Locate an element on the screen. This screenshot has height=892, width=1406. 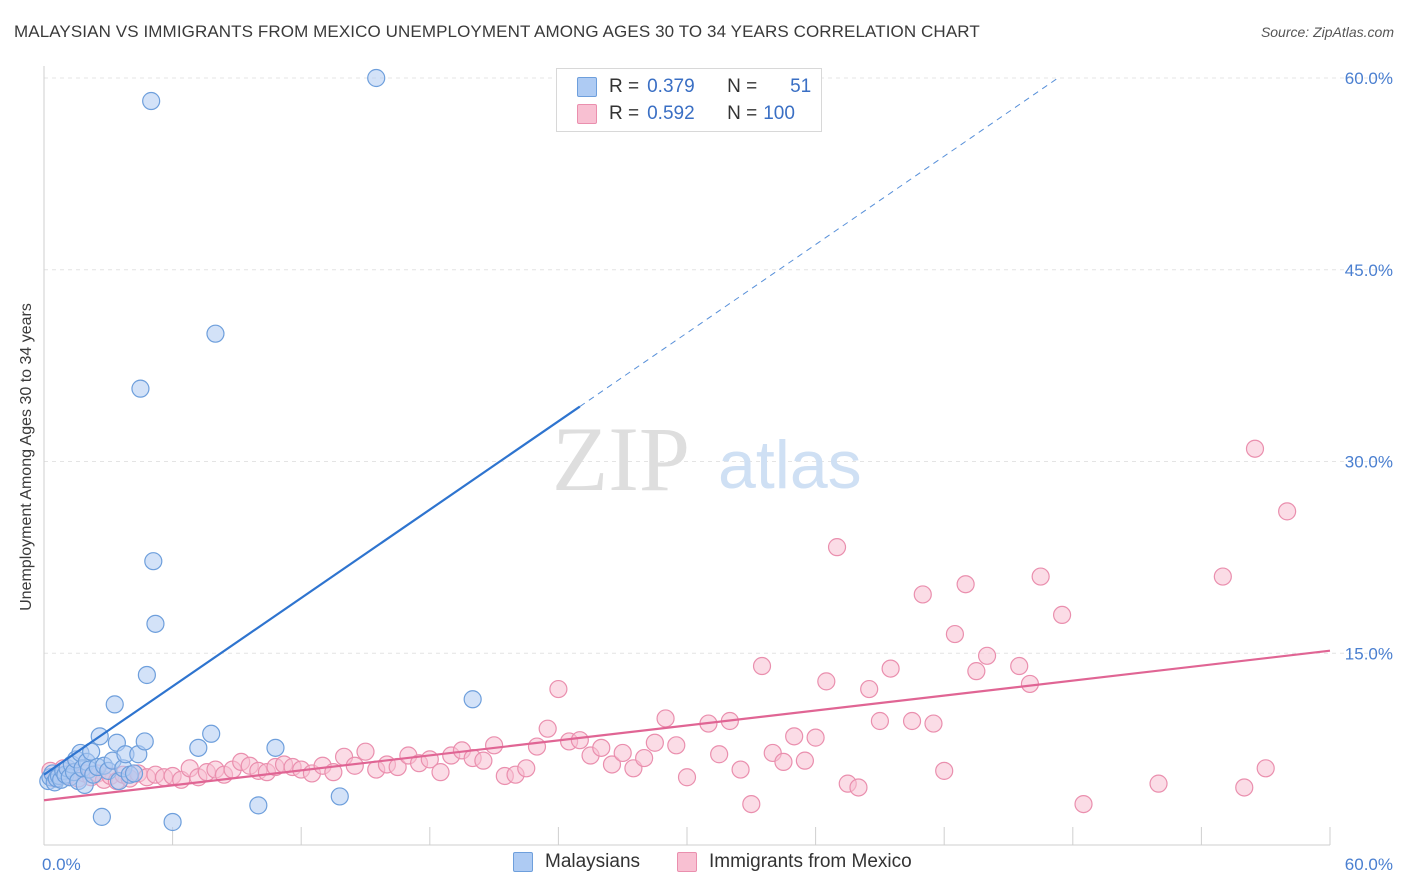
legend-label-mexico: Immigrants from Mexico is located at coordinates (810, 861).